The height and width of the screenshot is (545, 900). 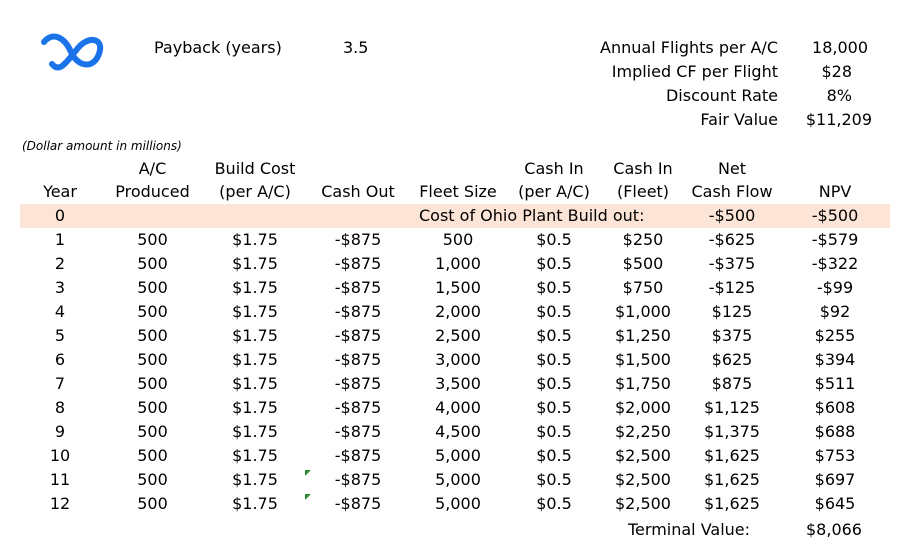 What do you see at coordinates (732, 383) in the screenshot?
I see `cell-net-cash-flow: $875` at bounding box center [732, 383].